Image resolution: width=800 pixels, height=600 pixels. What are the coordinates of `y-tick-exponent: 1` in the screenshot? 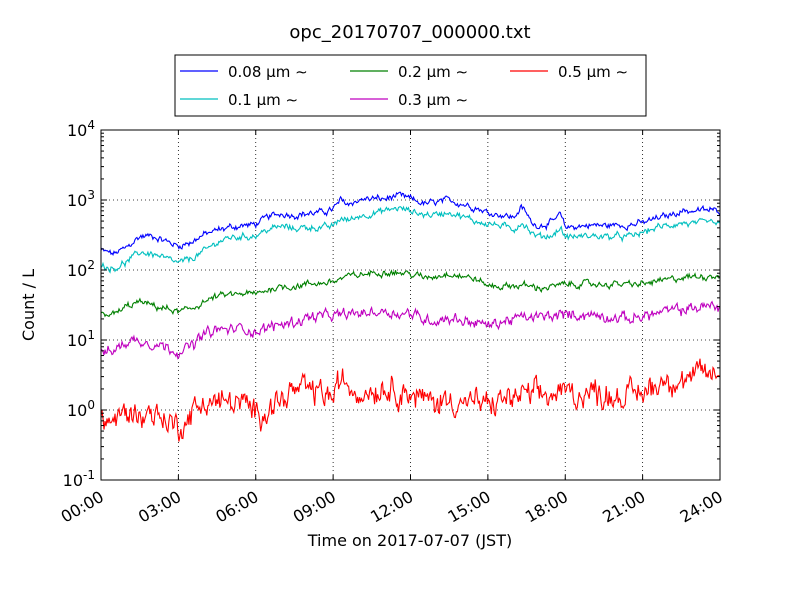 It's located at (91, 335).